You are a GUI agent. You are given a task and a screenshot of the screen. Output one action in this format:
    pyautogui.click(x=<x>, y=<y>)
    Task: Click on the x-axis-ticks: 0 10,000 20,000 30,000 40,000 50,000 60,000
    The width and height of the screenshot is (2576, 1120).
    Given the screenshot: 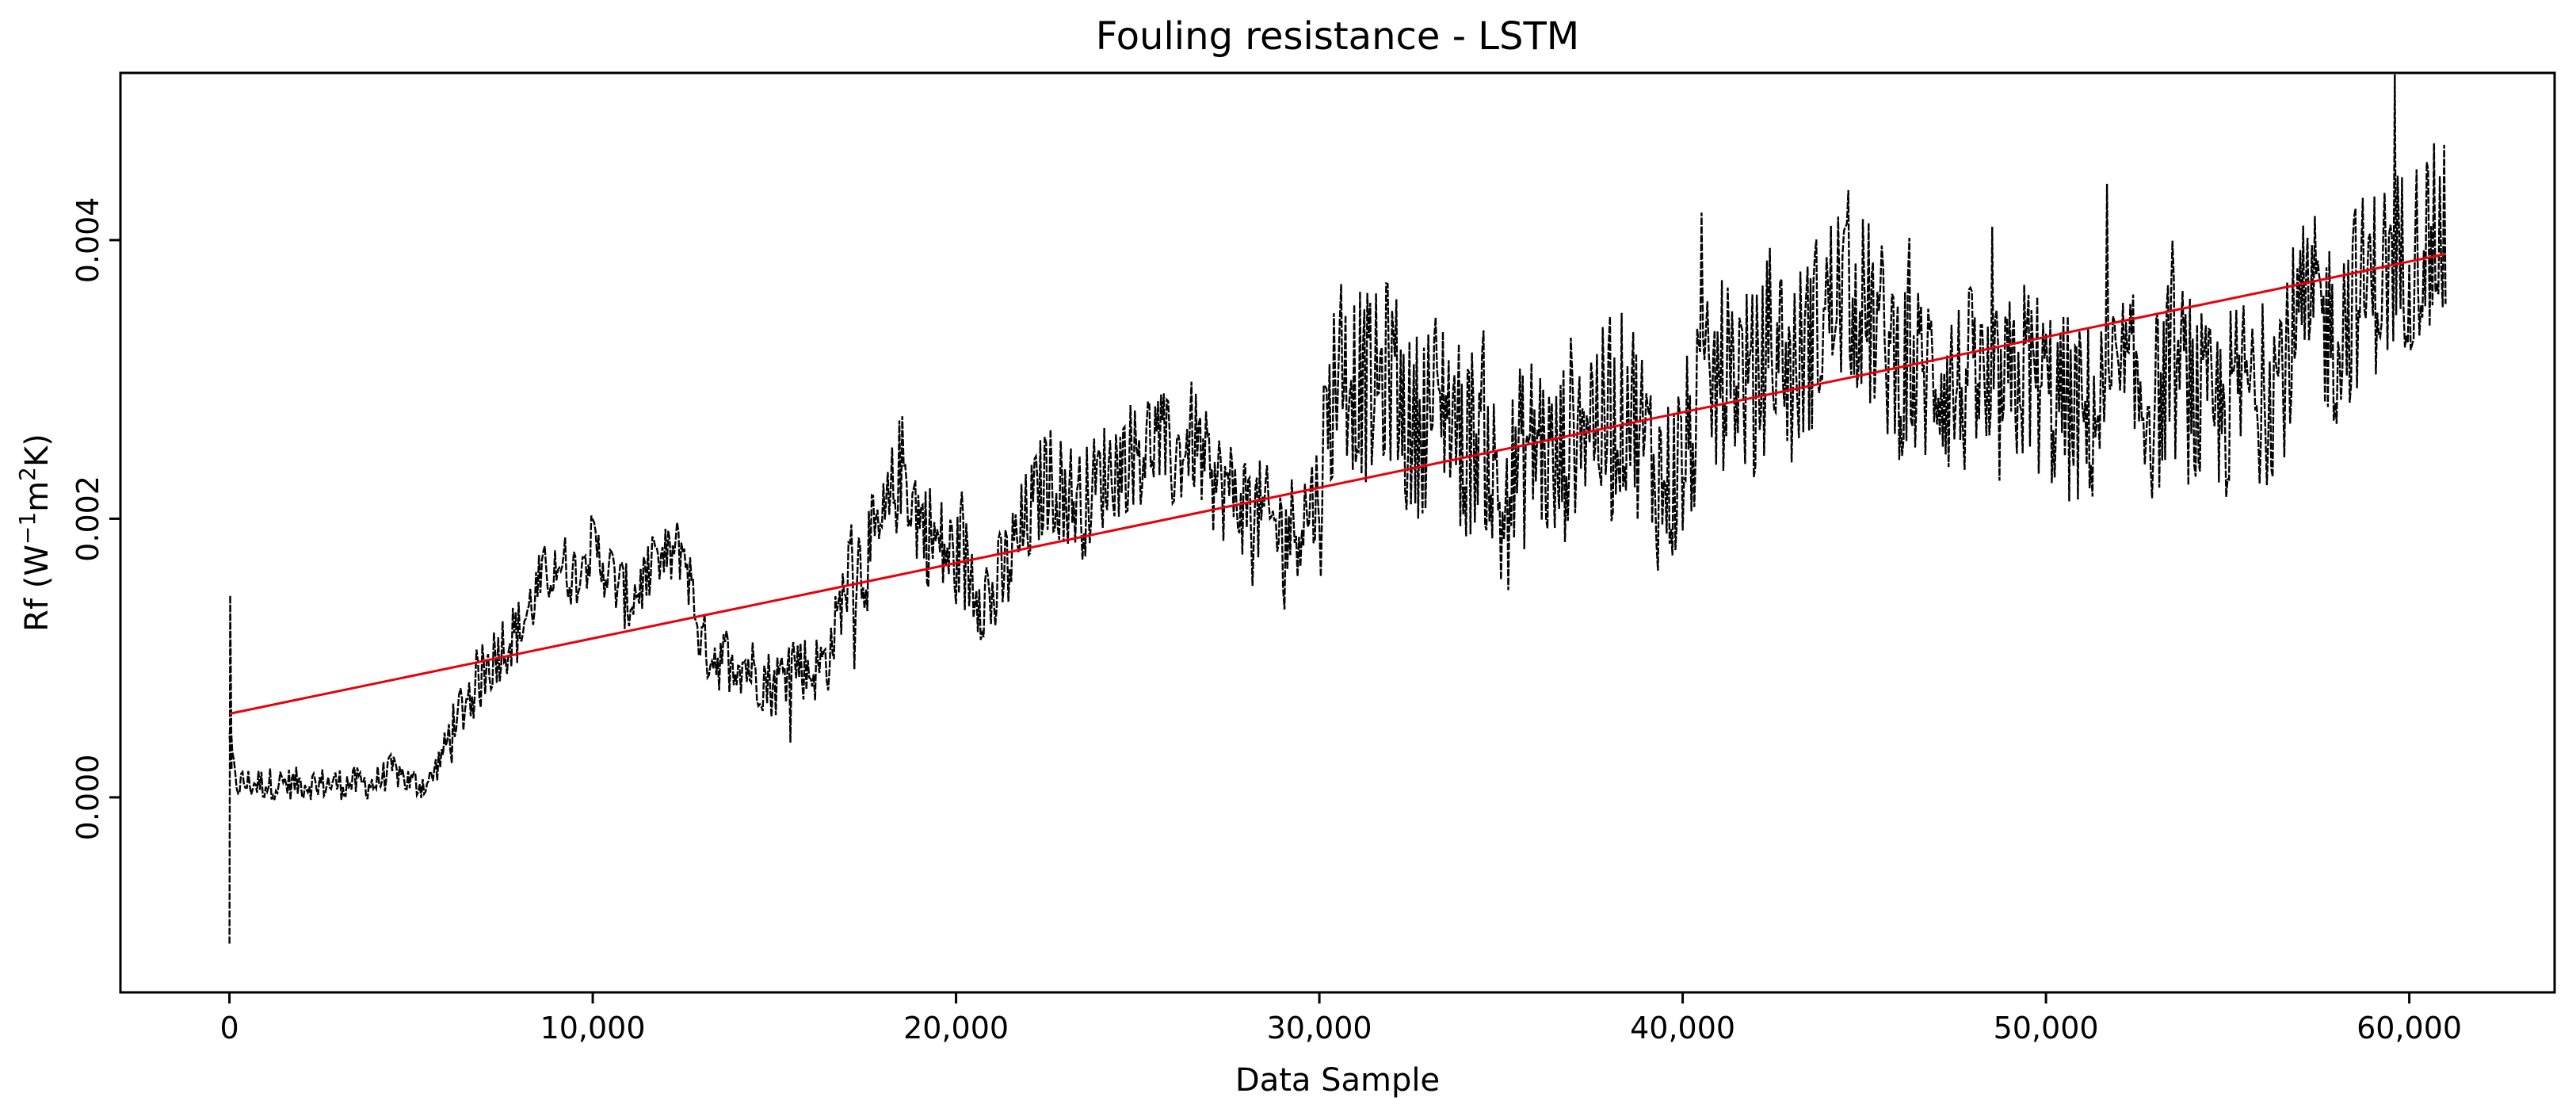 What is the action you would take?
    pyautogui.click(x=1340, y=1019)
    